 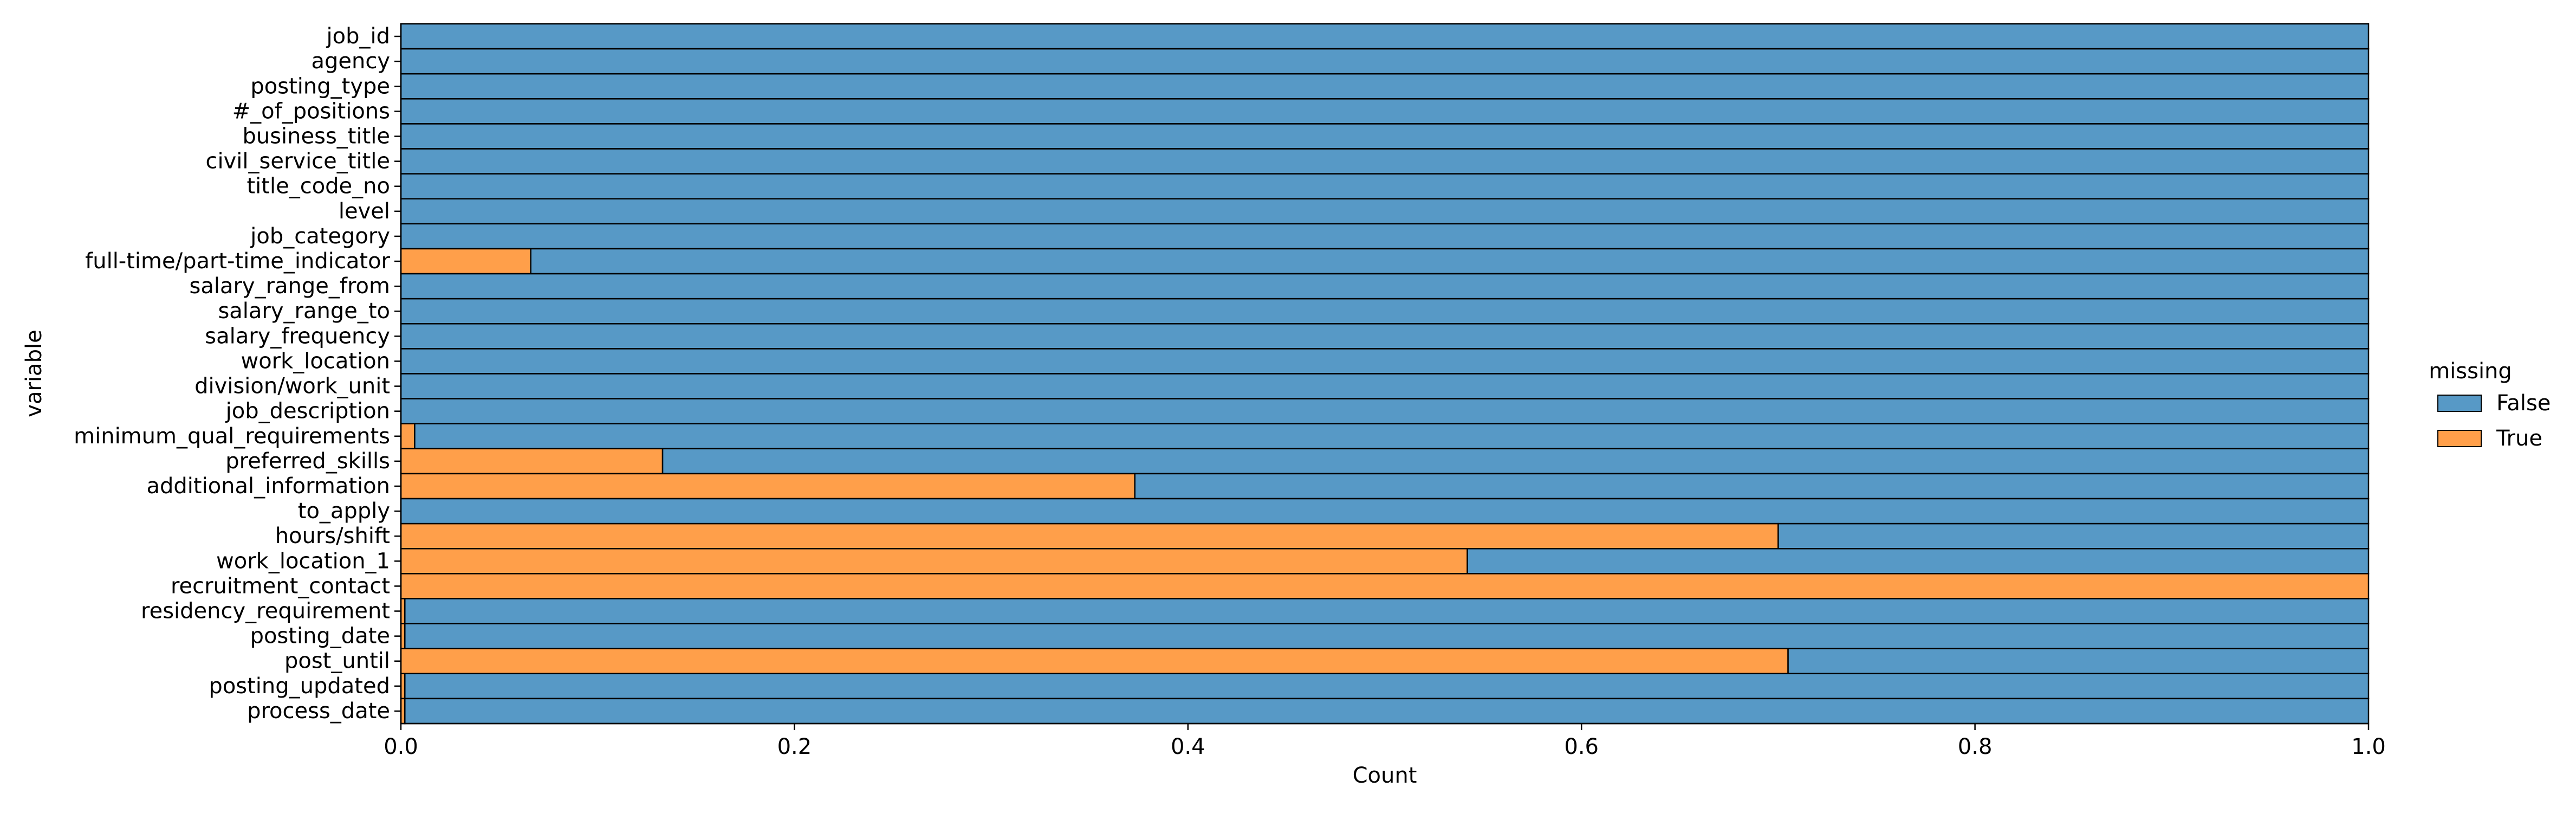 What do you see at coordinates (1581, 747) in the screenshot?
I see `x-tick-label-3: 0.6` at bounding box center [1581, 747].